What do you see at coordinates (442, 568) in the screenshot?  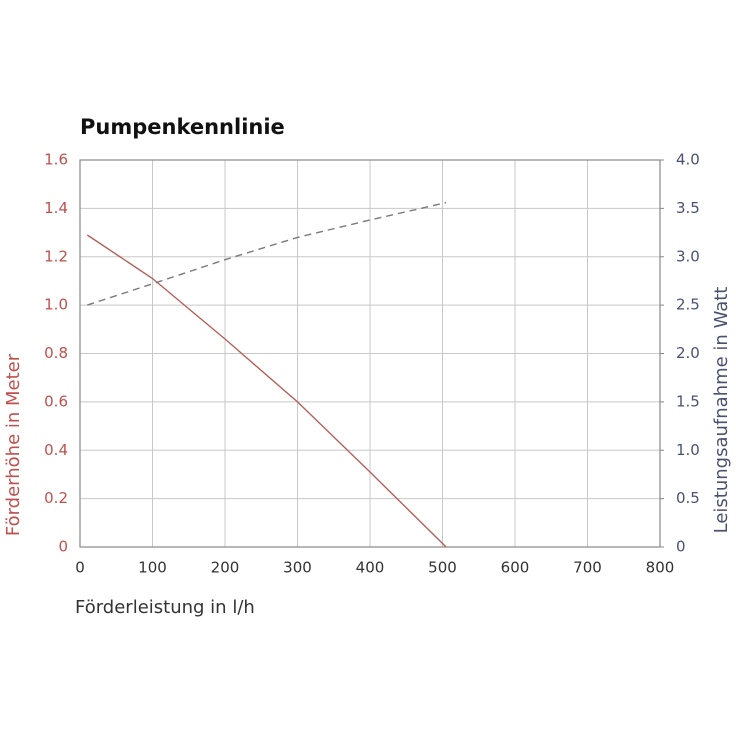 I see `x-tick-label: 500` at bounding box center [442, 568].